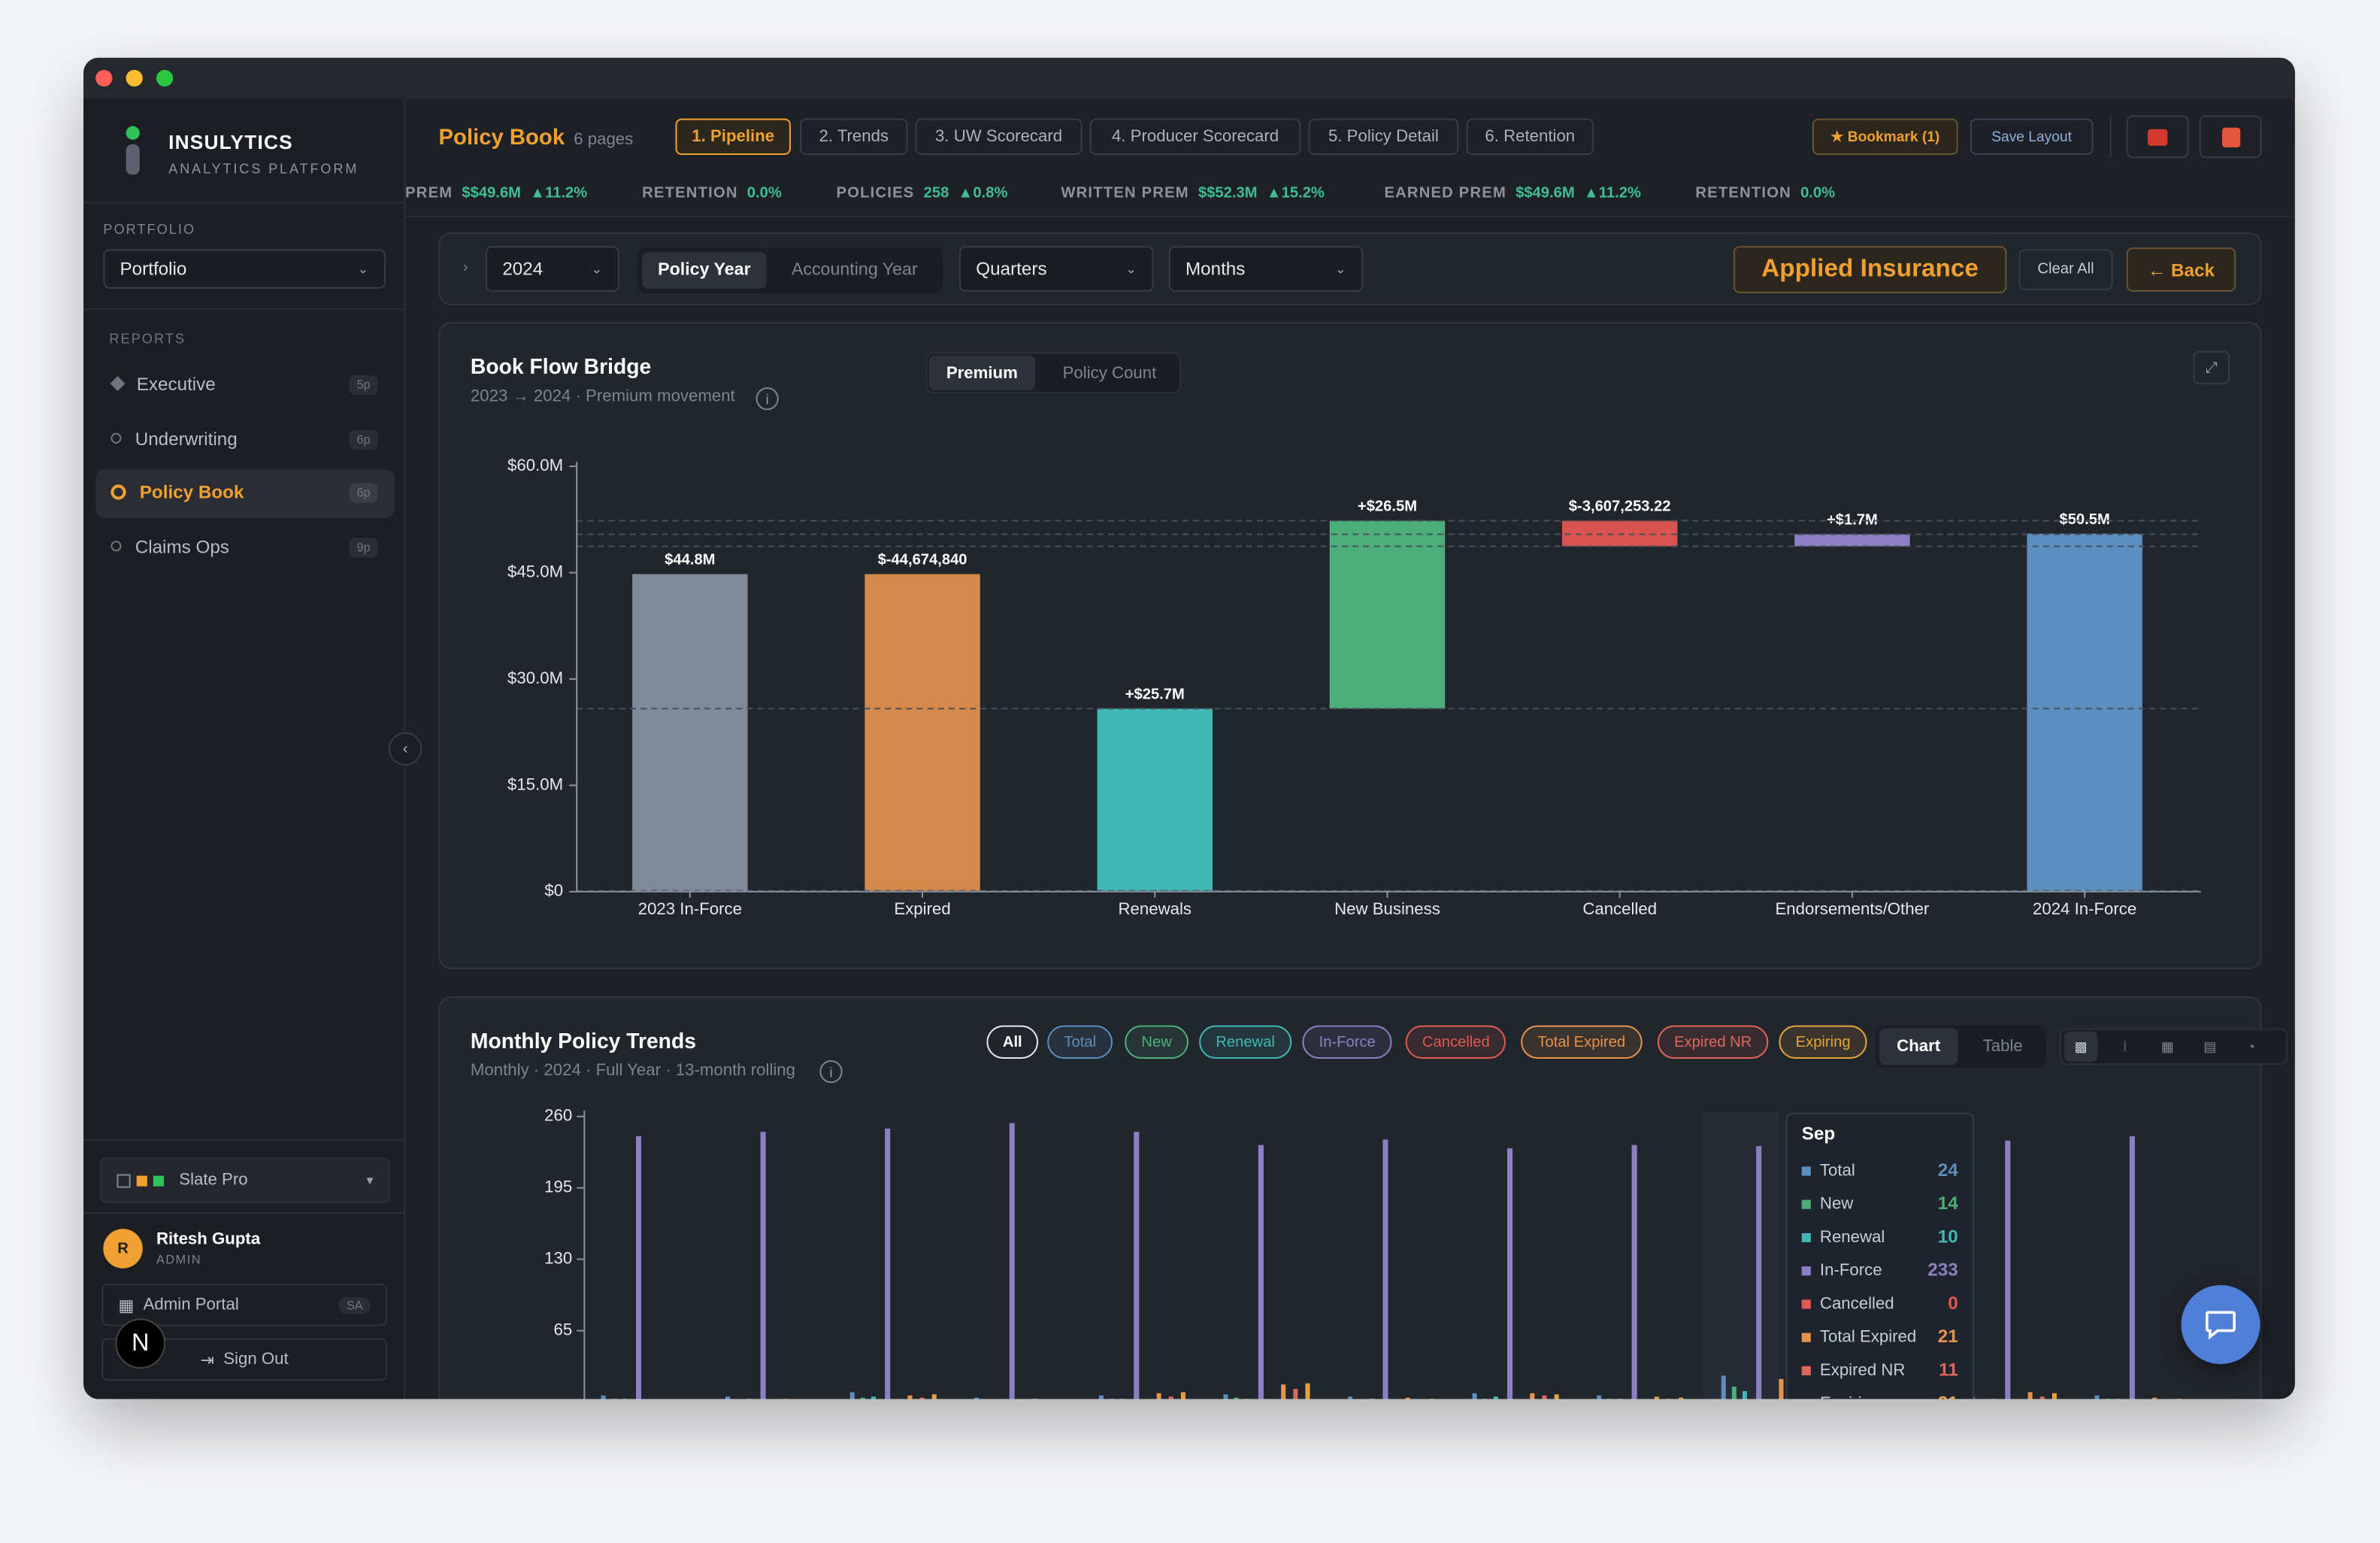 The image size is (2380, 1543). What do you see at coordinates (1125, 194) in the screenshot?
I see `kpi-label: WRITTEN PREM` at bounding box center [1125, 194].